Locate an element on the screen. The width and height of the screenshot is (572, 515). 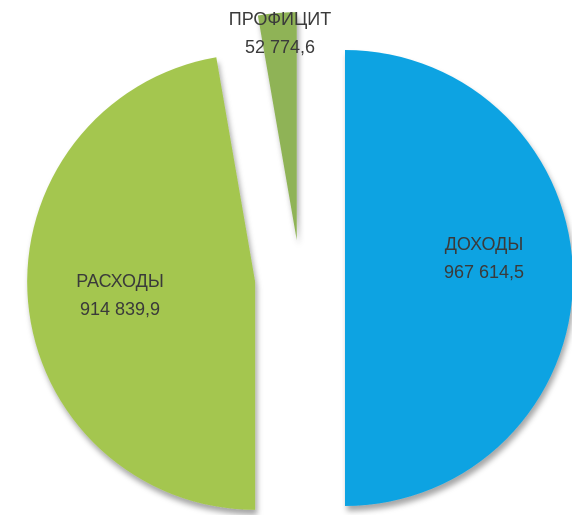
slice-label: ДОХОДЫ is located at coordinates (484, 244).